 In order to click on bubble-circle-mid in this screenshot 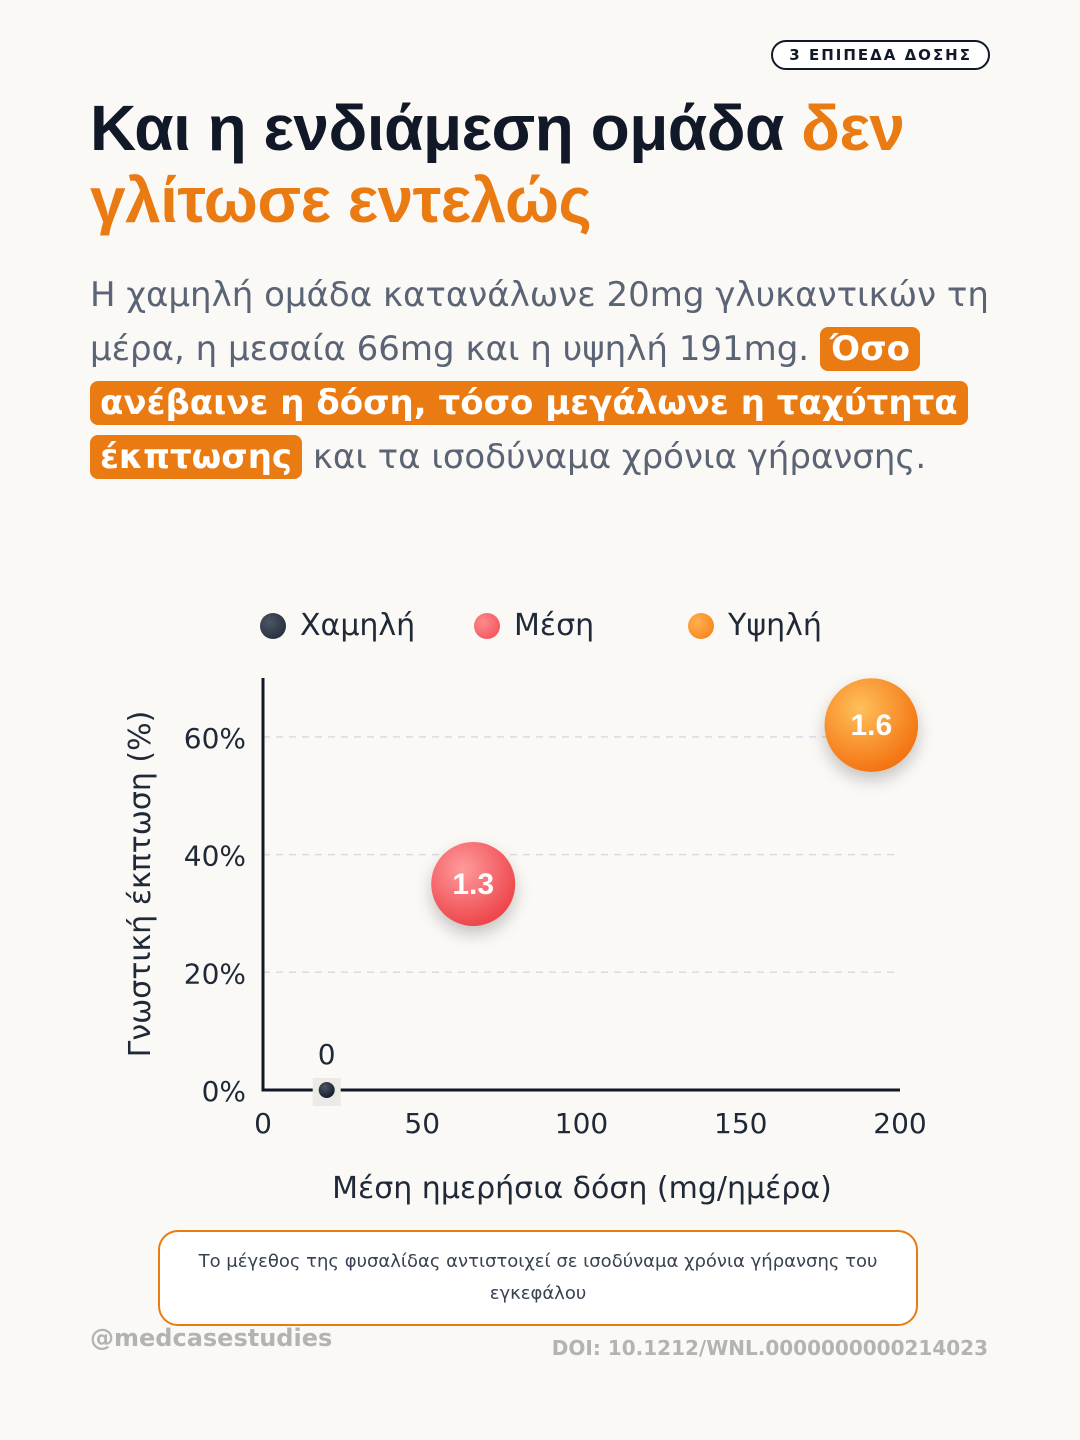, I will do `click(473, 884)`.